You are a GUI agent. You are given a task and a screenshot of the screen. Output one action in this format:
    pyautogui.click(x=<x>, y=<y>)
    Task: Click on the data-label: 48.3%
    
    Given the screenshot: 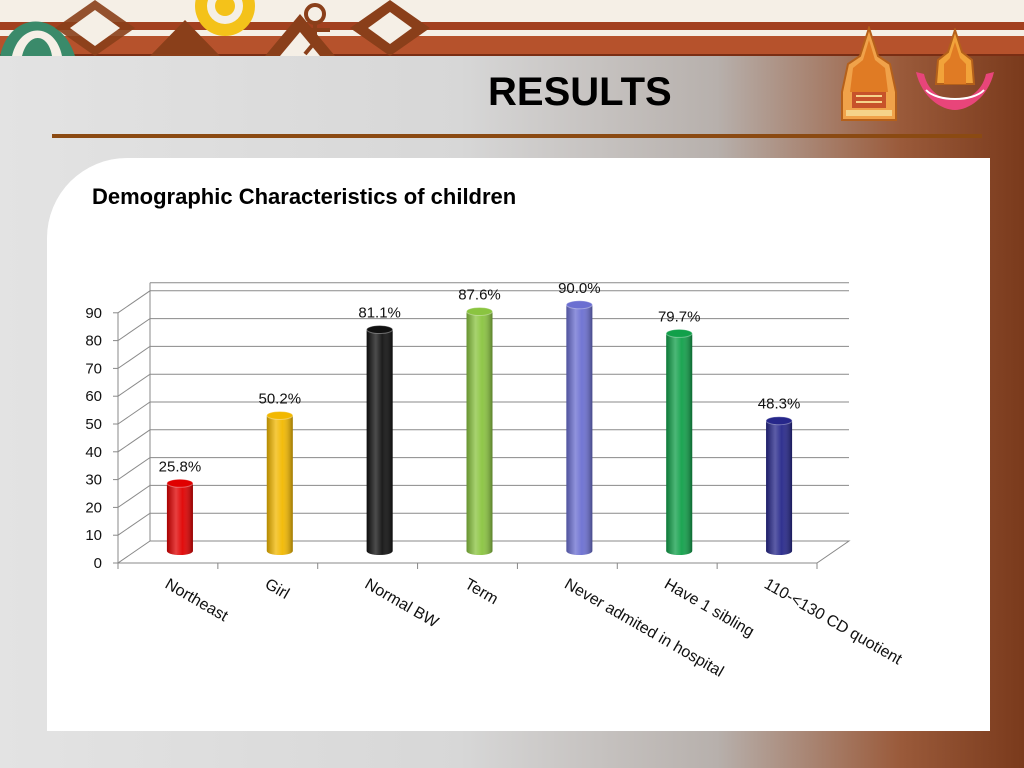 What is the action you would take?
    pyautogui.click(x=779, y=404)
    